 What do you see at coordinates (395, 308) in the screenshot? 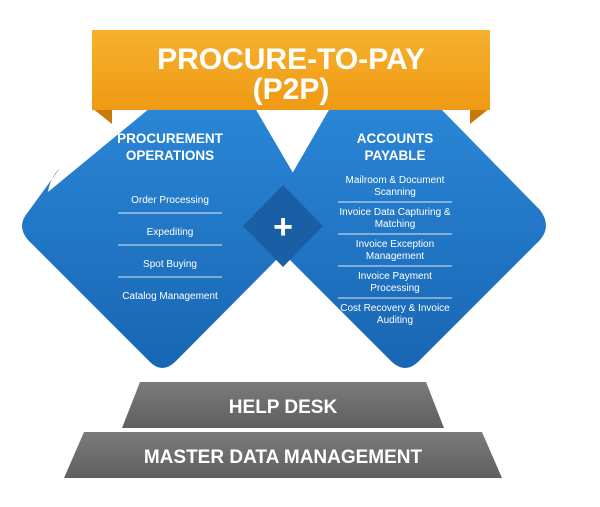
I see `payable-item-line1: Cost Recovery & Invoice` at bounding box center [395, 308].